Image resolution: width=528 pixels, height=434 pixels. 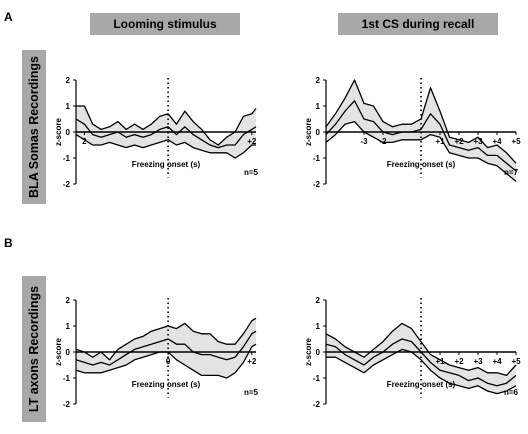 I want to click on row-header-bla-somas: BLA Somas Recordings, so click(x=34, y=127).